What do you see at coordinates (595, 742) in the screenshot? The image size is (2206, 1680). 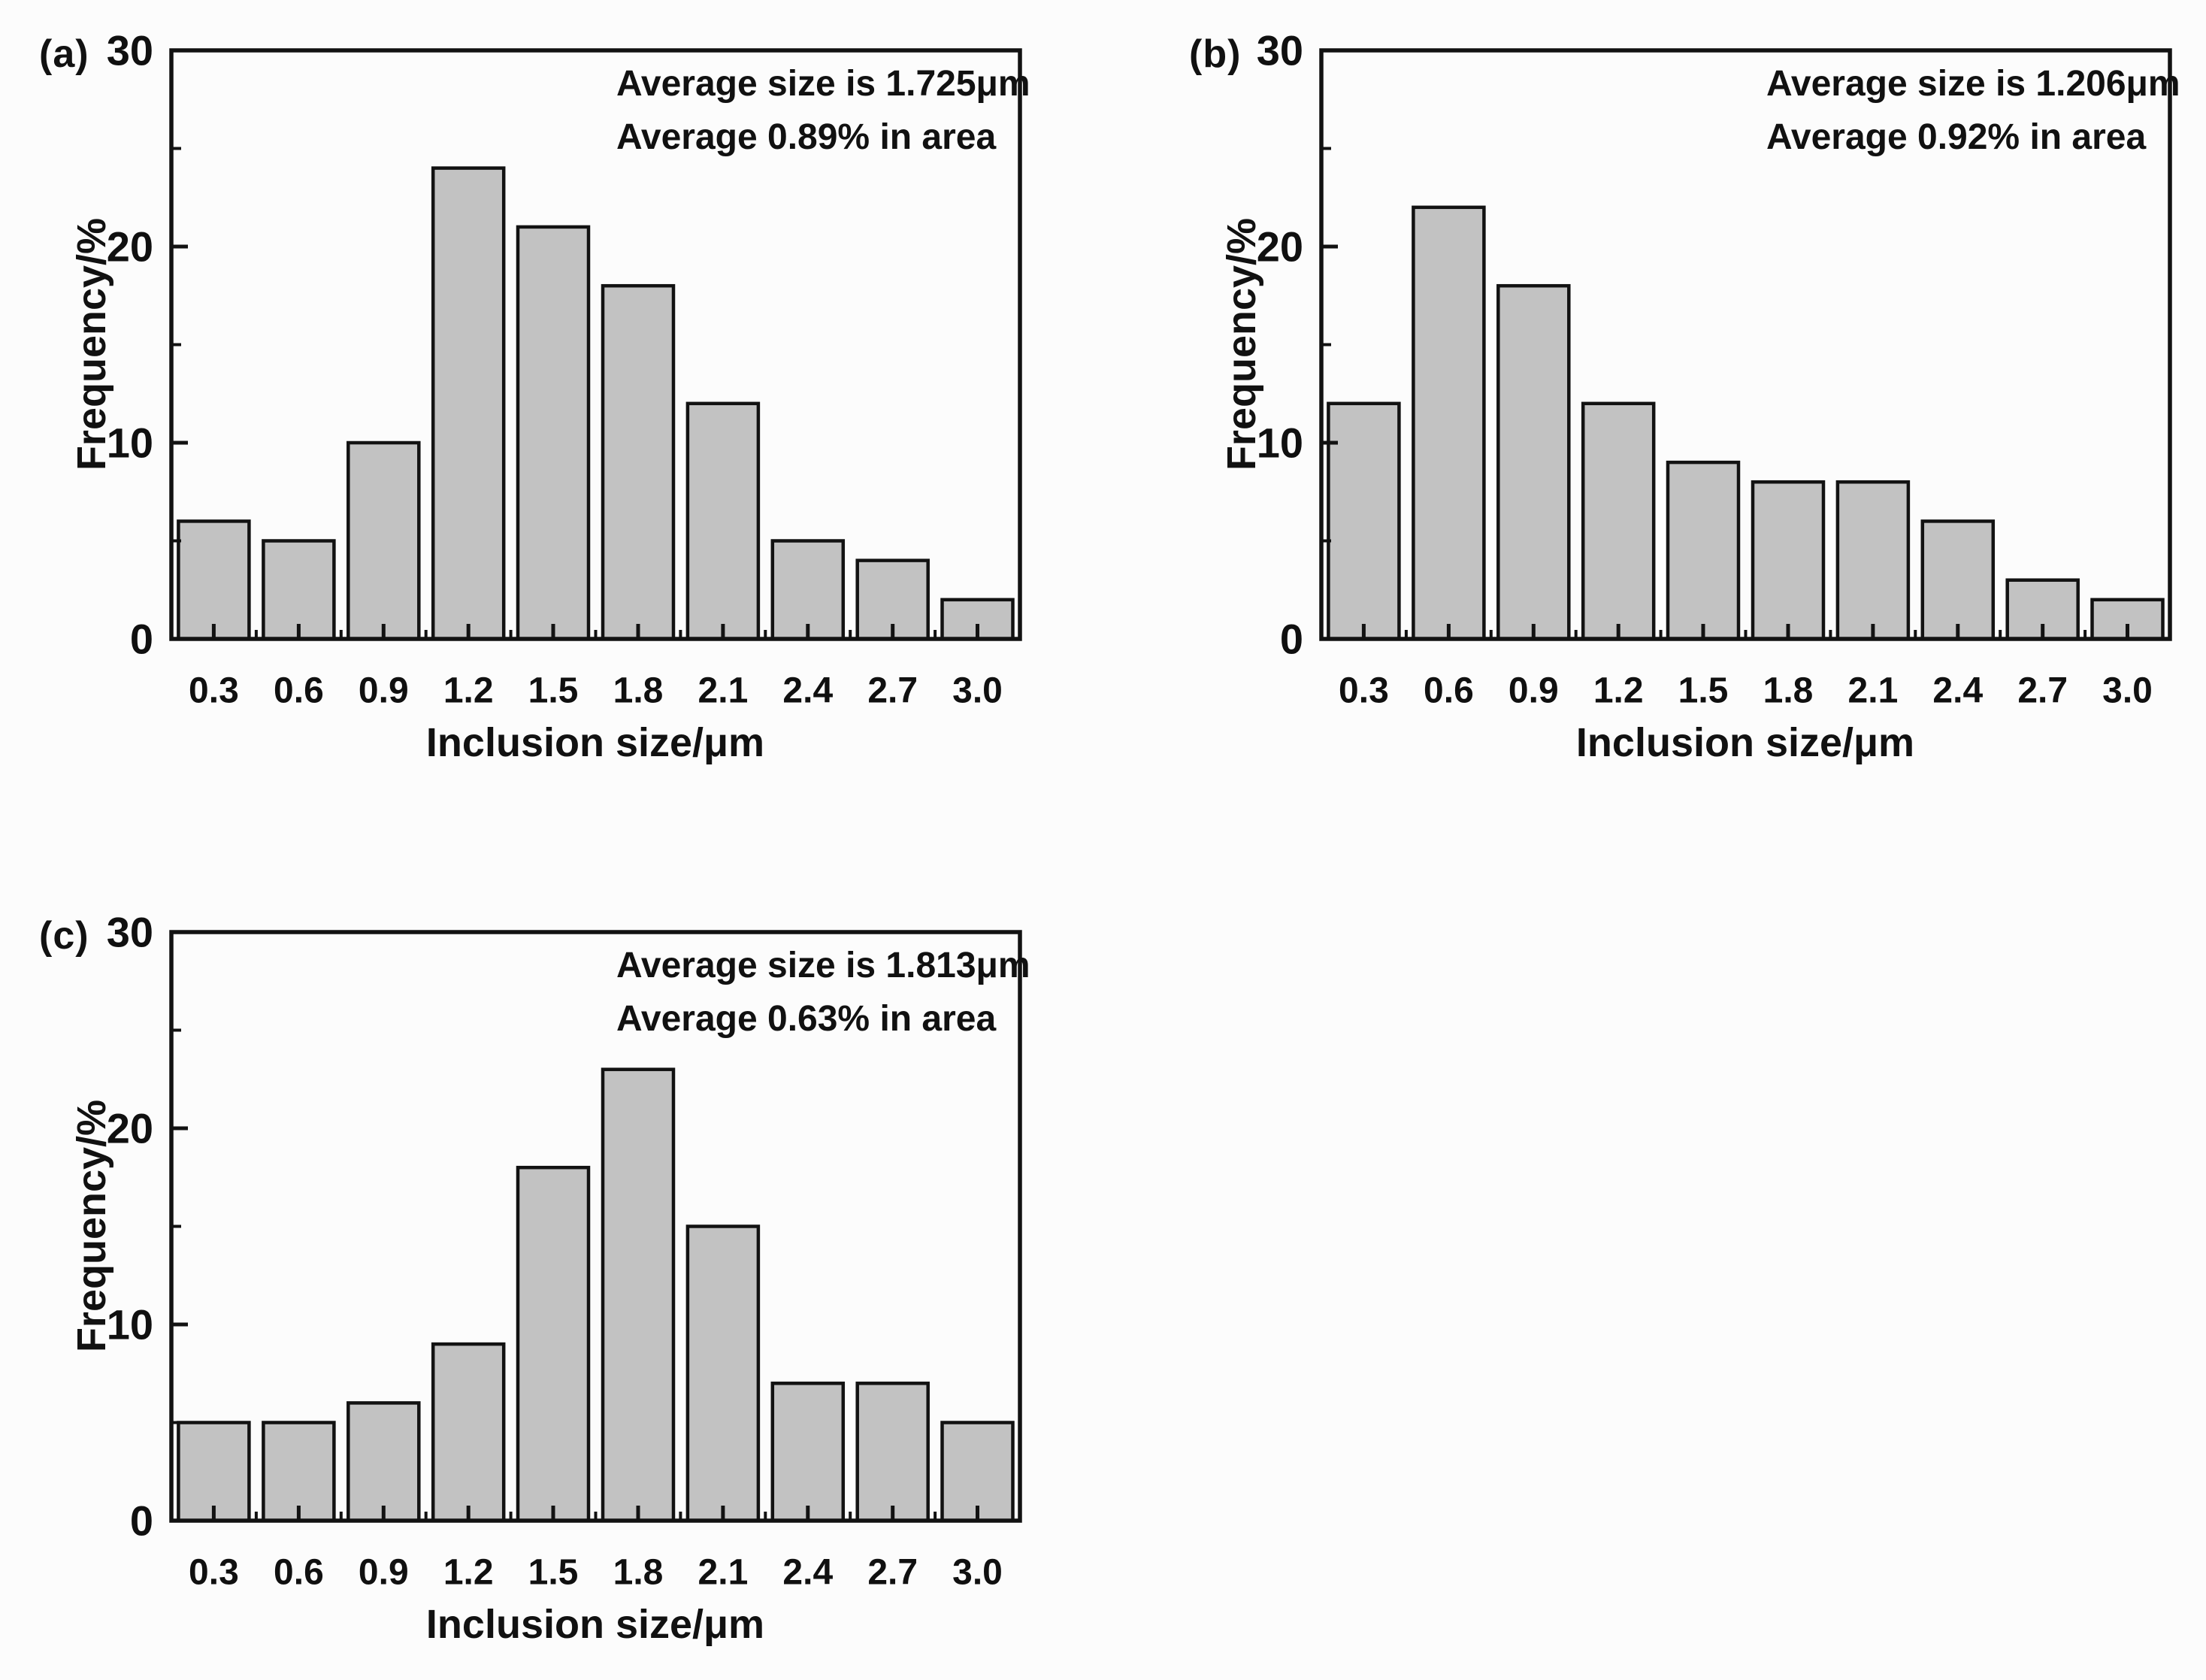 I see `x-axis-title-a: Inclusion size/μm` at bounding box center [595, 742].